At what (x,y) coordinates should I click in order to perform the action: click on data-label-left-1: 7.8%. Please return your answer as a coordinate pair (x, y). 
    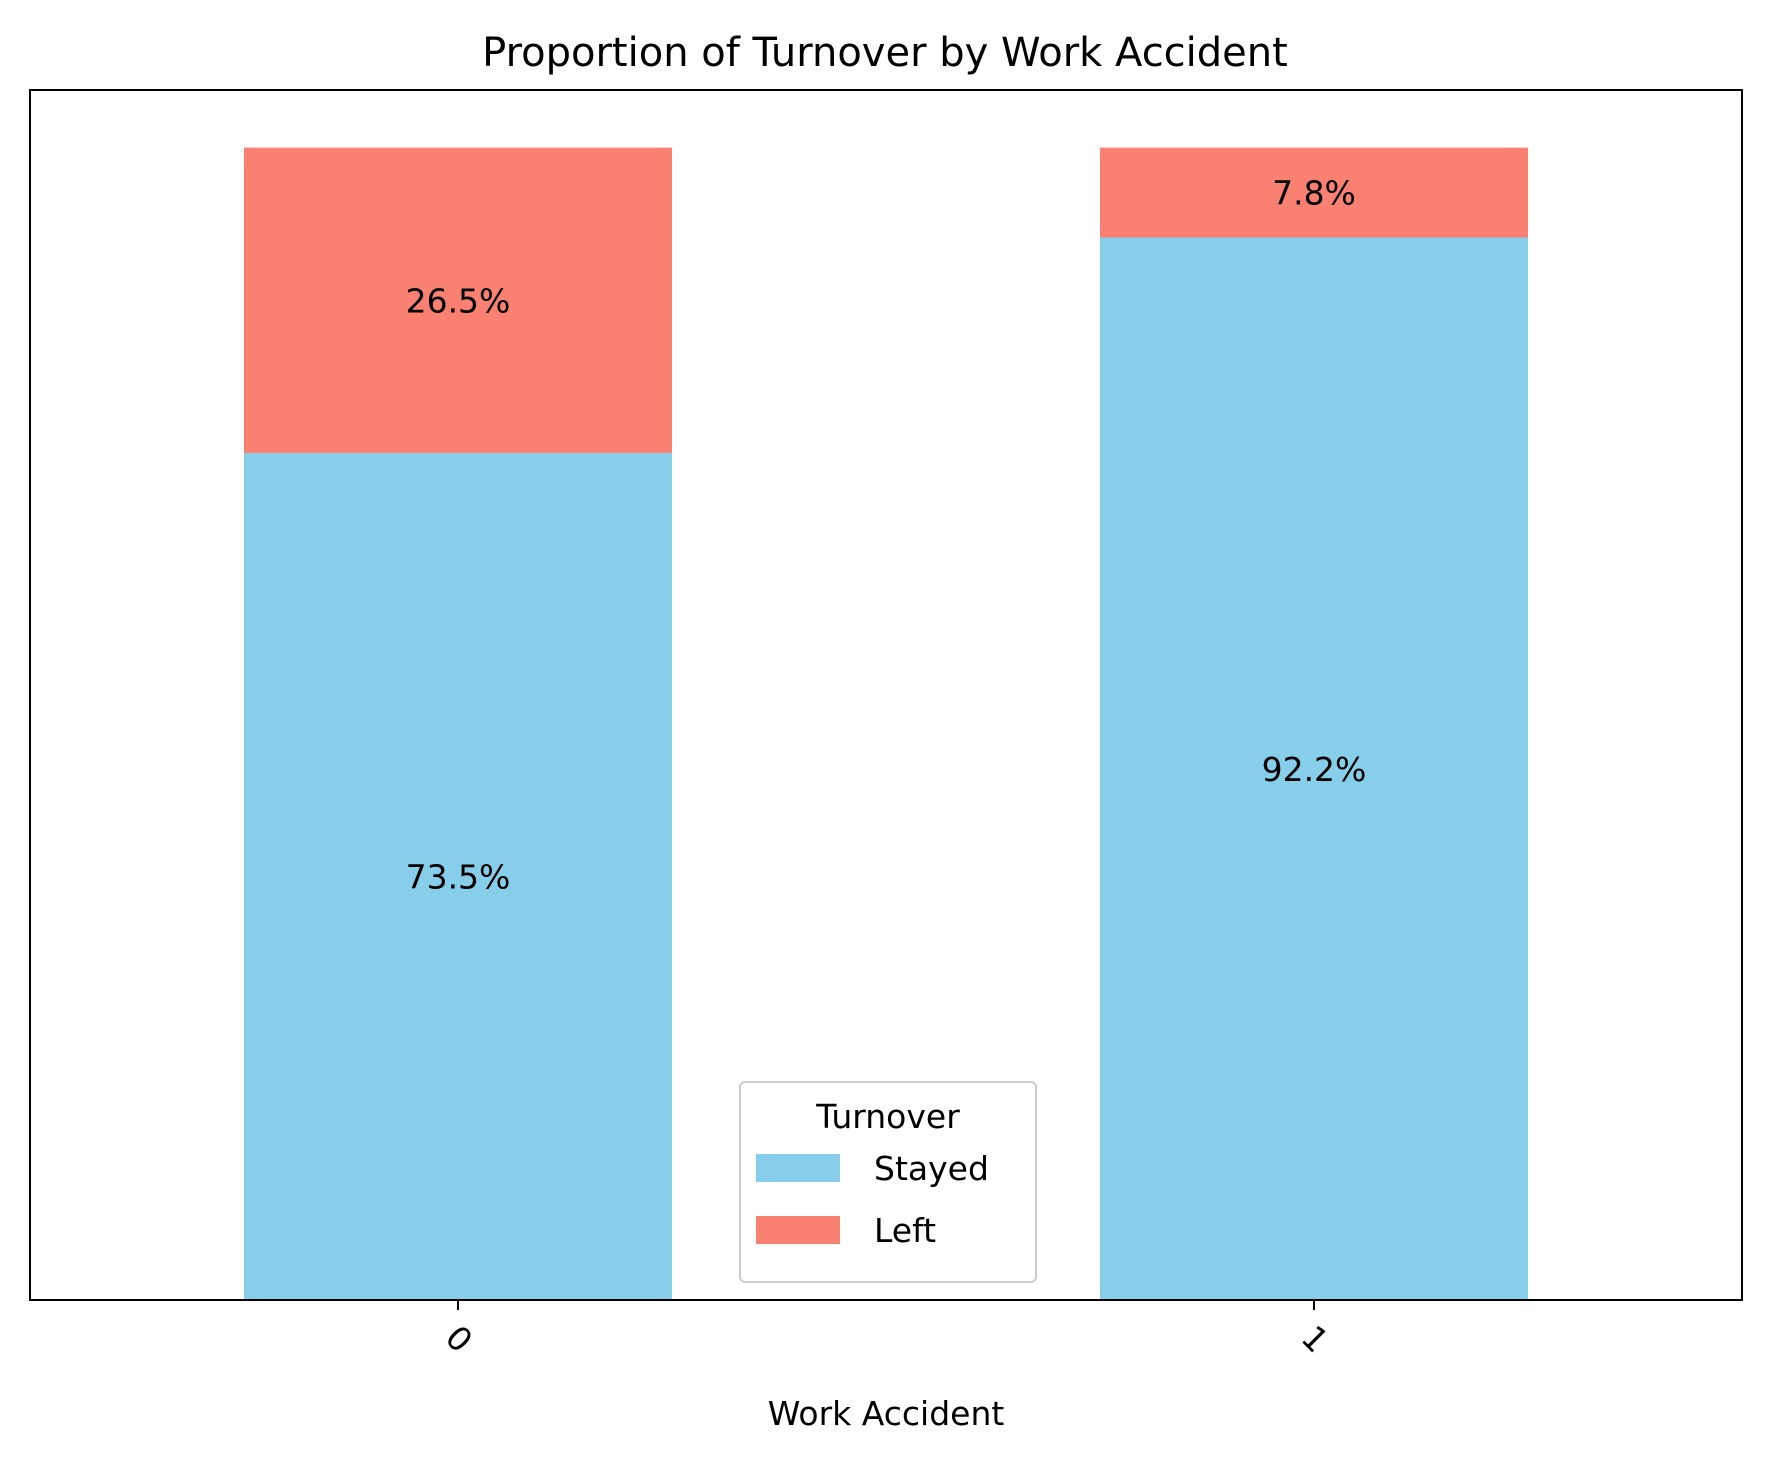
    Looking at the image, I should click on (1314, 193).